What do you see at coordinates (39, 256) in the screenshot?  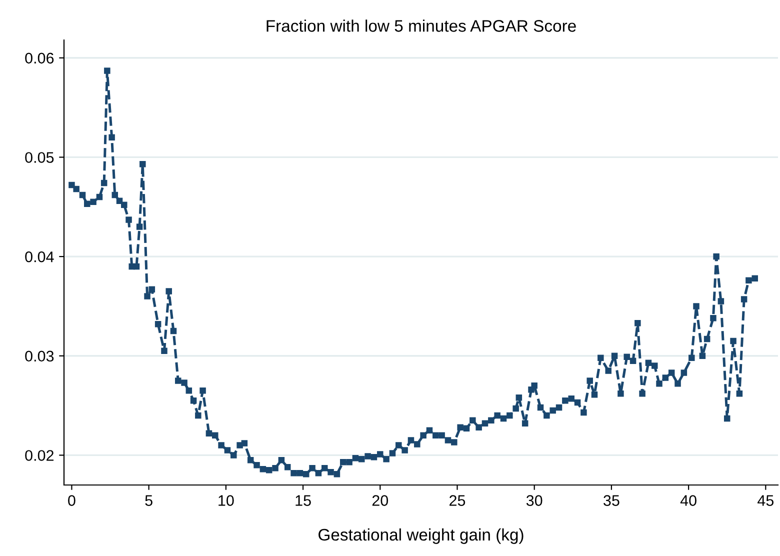 I see `y-tick-label: 0.04` at bounding box center [39, 256].